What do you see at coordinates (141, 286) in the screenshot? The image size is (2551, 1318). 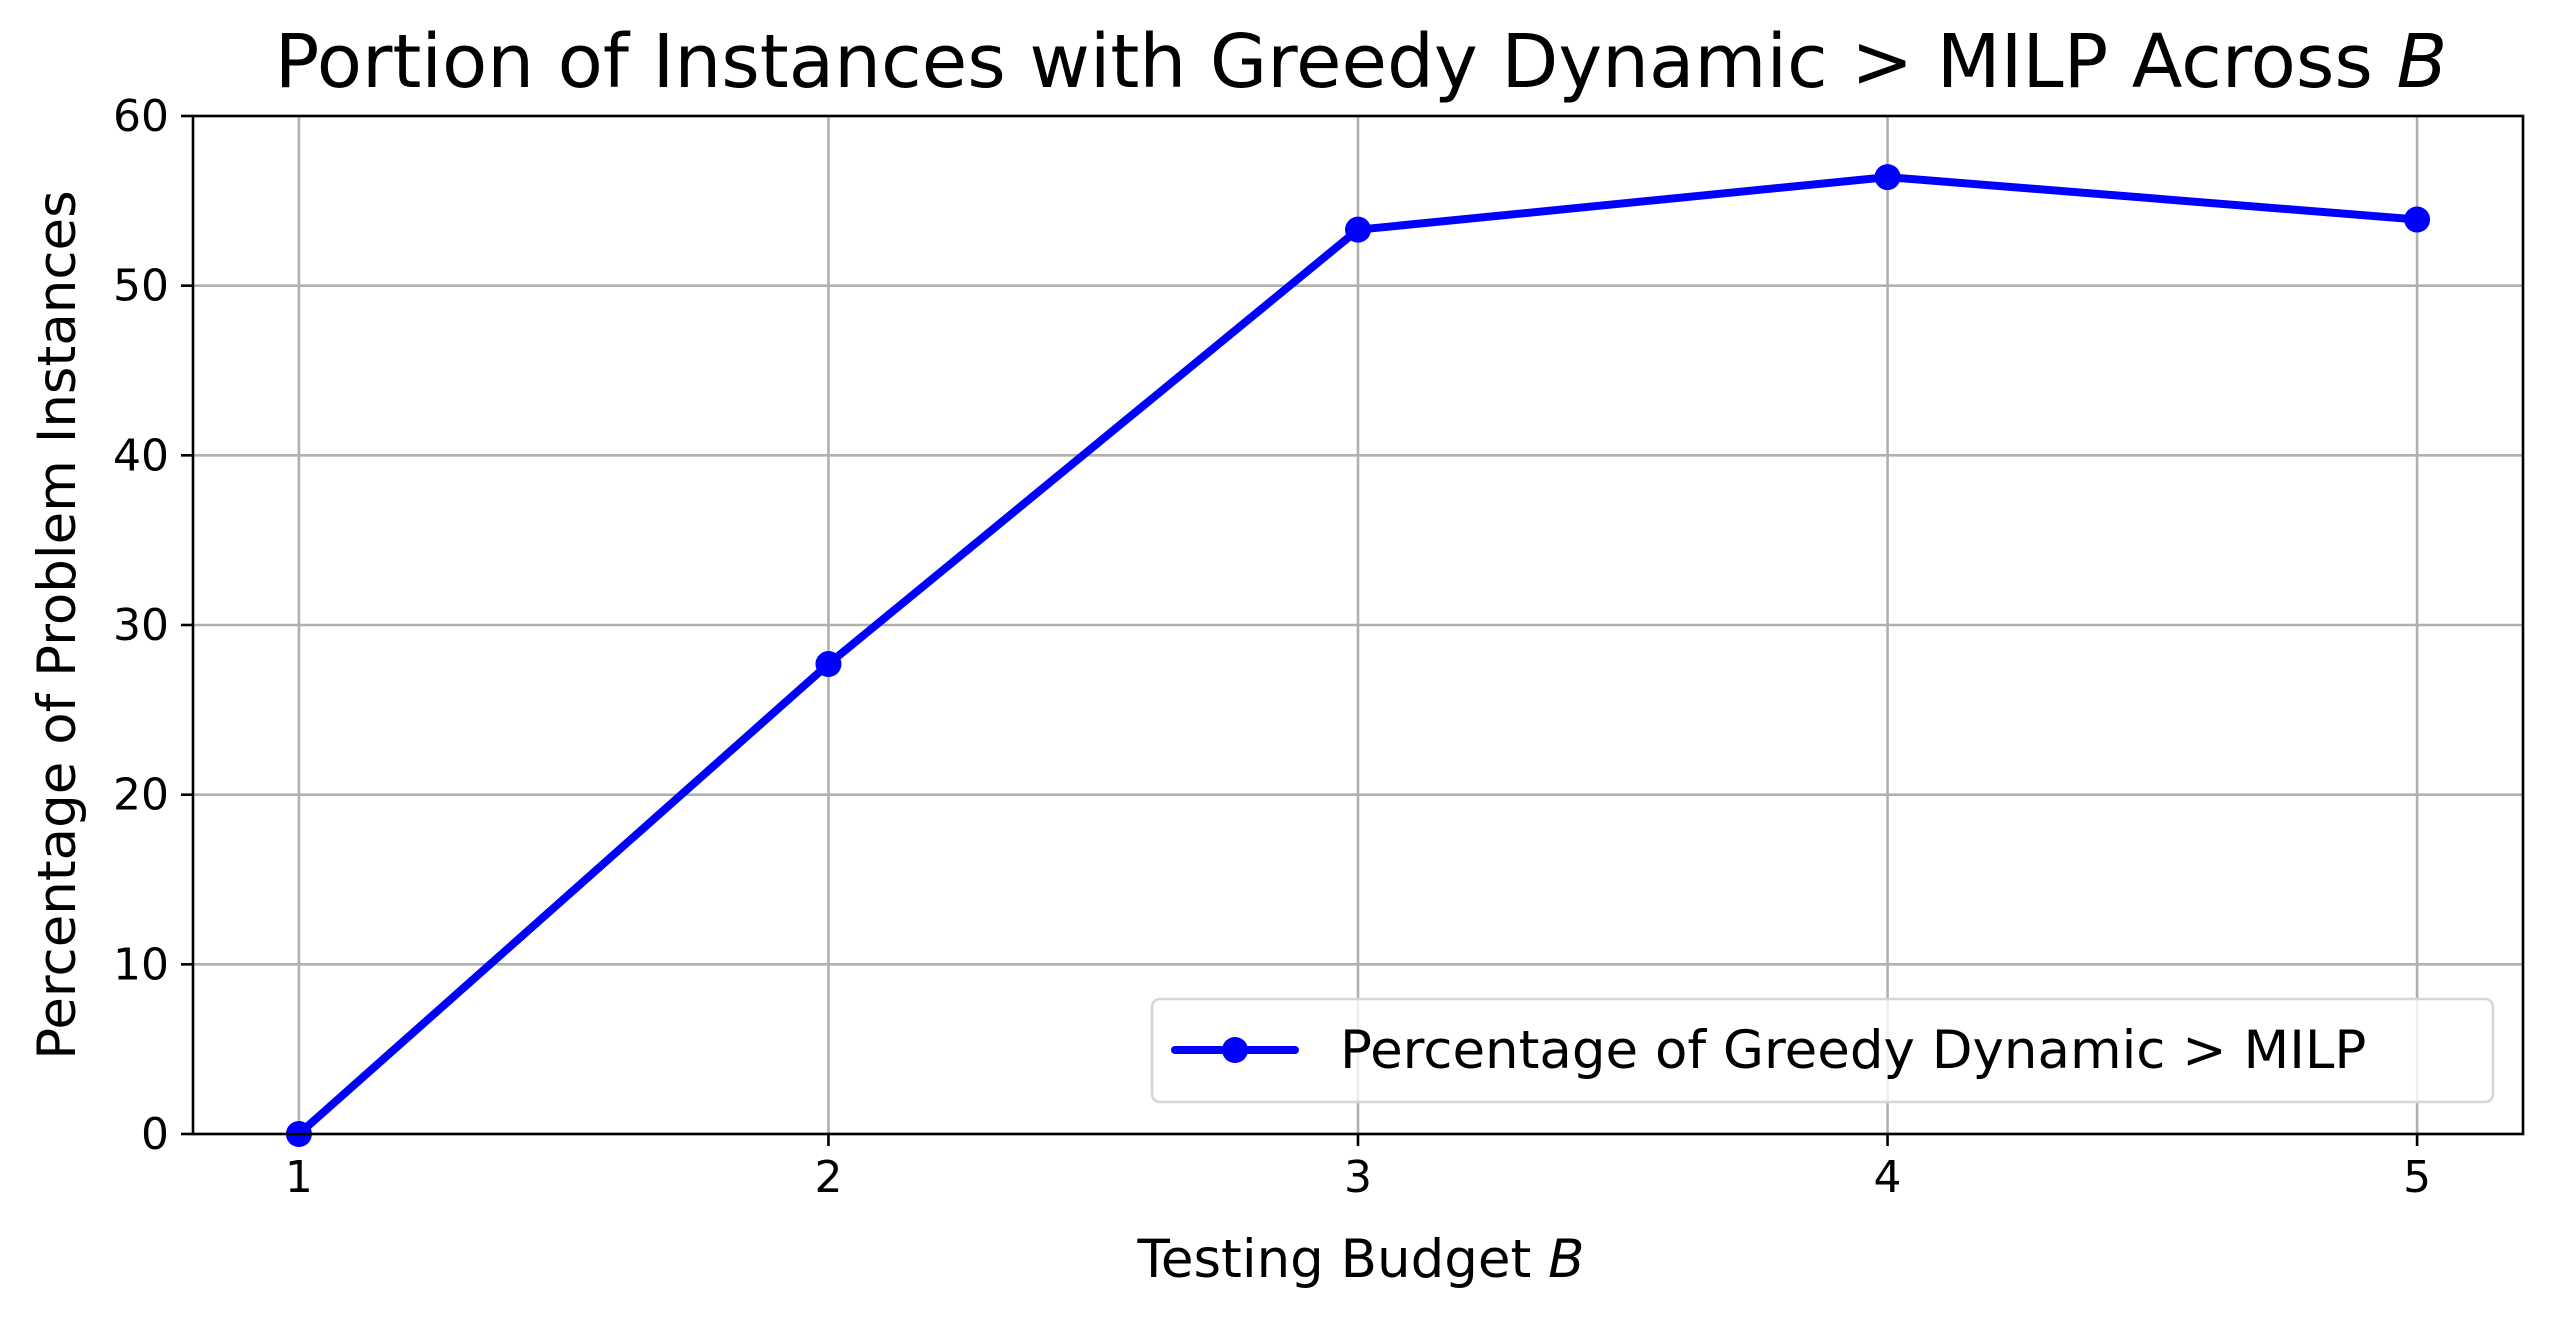 I see `y-tick-label: 50` at bounding box center [141, 286].